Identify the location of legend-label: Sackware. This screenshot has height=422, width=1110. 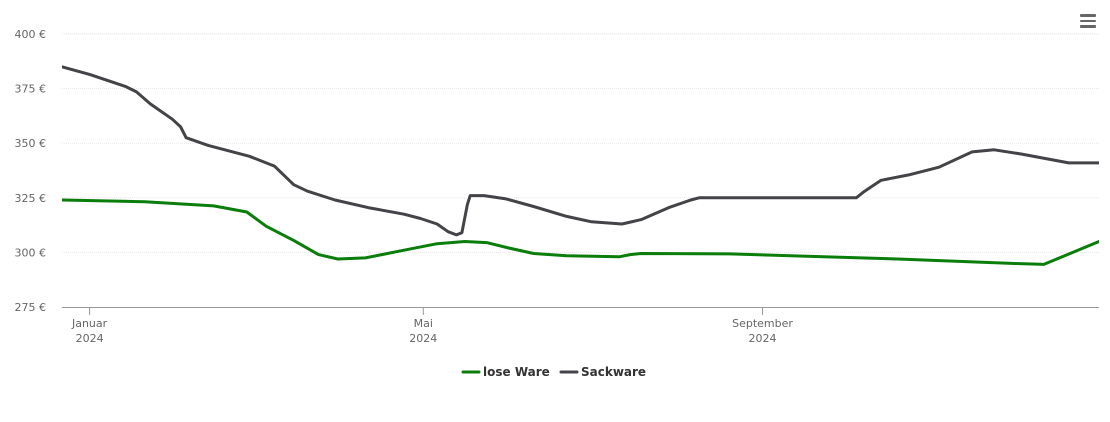
(613, 372).